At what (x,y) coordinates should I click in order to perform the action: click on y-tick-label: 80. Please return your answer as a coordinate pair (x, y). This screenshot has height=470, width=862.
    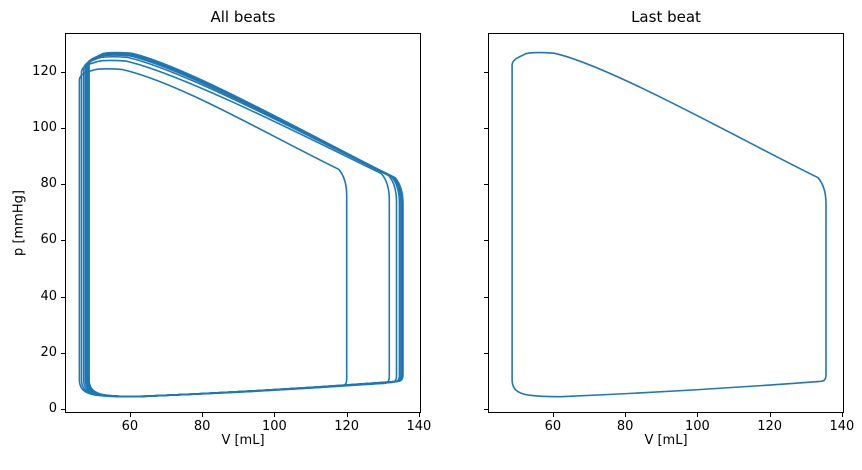
    Looking at the image, I should click on (48, 184).